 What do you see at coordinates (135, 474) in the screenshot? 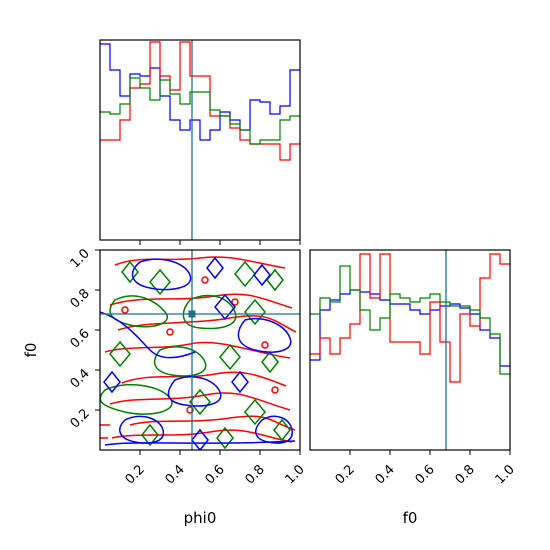
I see `phi0-x-tick-label-0: 0.2` at bounding box center [135, 474].